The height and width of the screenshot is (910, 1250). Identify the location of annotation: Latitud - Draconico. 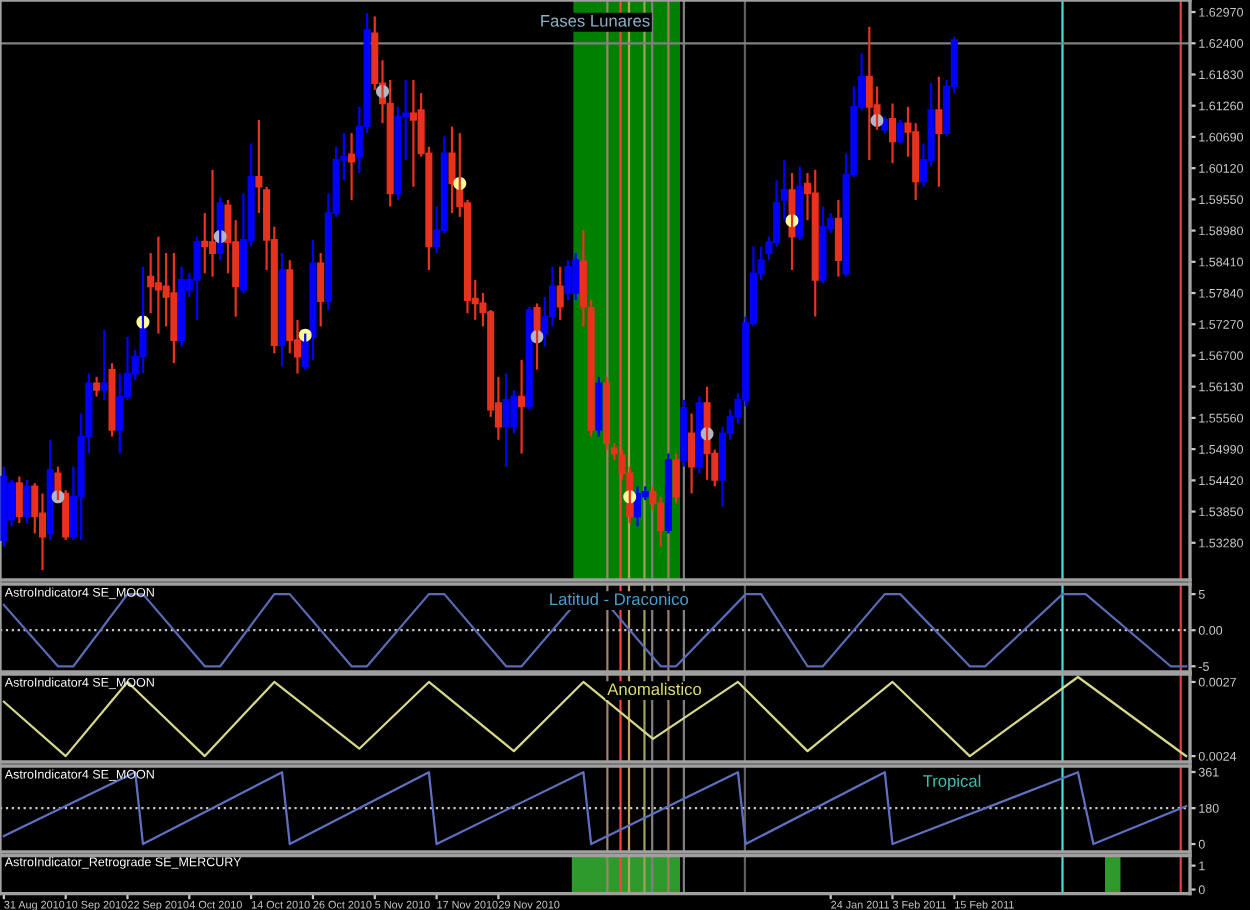
(619, 599).